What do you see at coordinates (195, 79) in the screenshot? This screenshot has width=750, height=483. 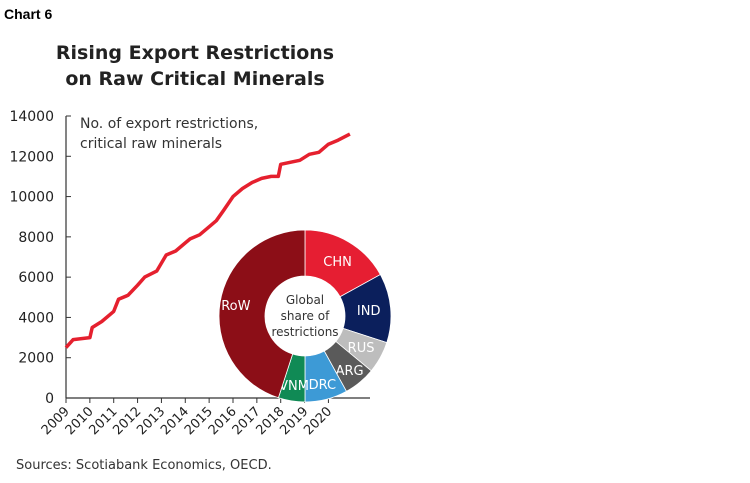 I see `title-line-2: on Raw Critical Minerals` at bounding box center [195, 79].